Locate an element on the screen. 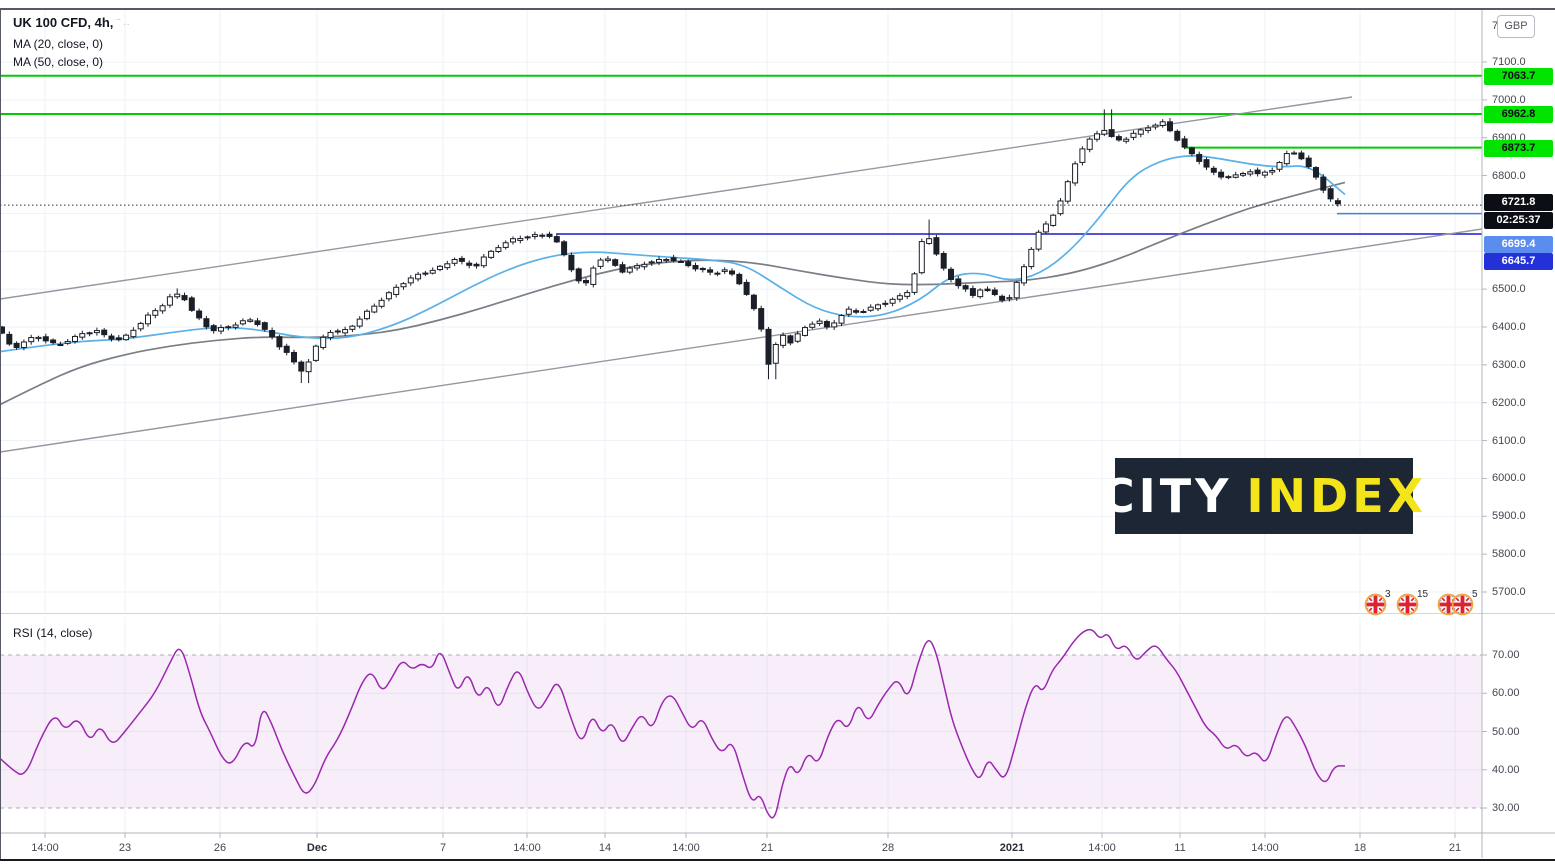 The image size is (1555, 868). price-axis-label: 6500.0 is located at coordinates (1509, 289).